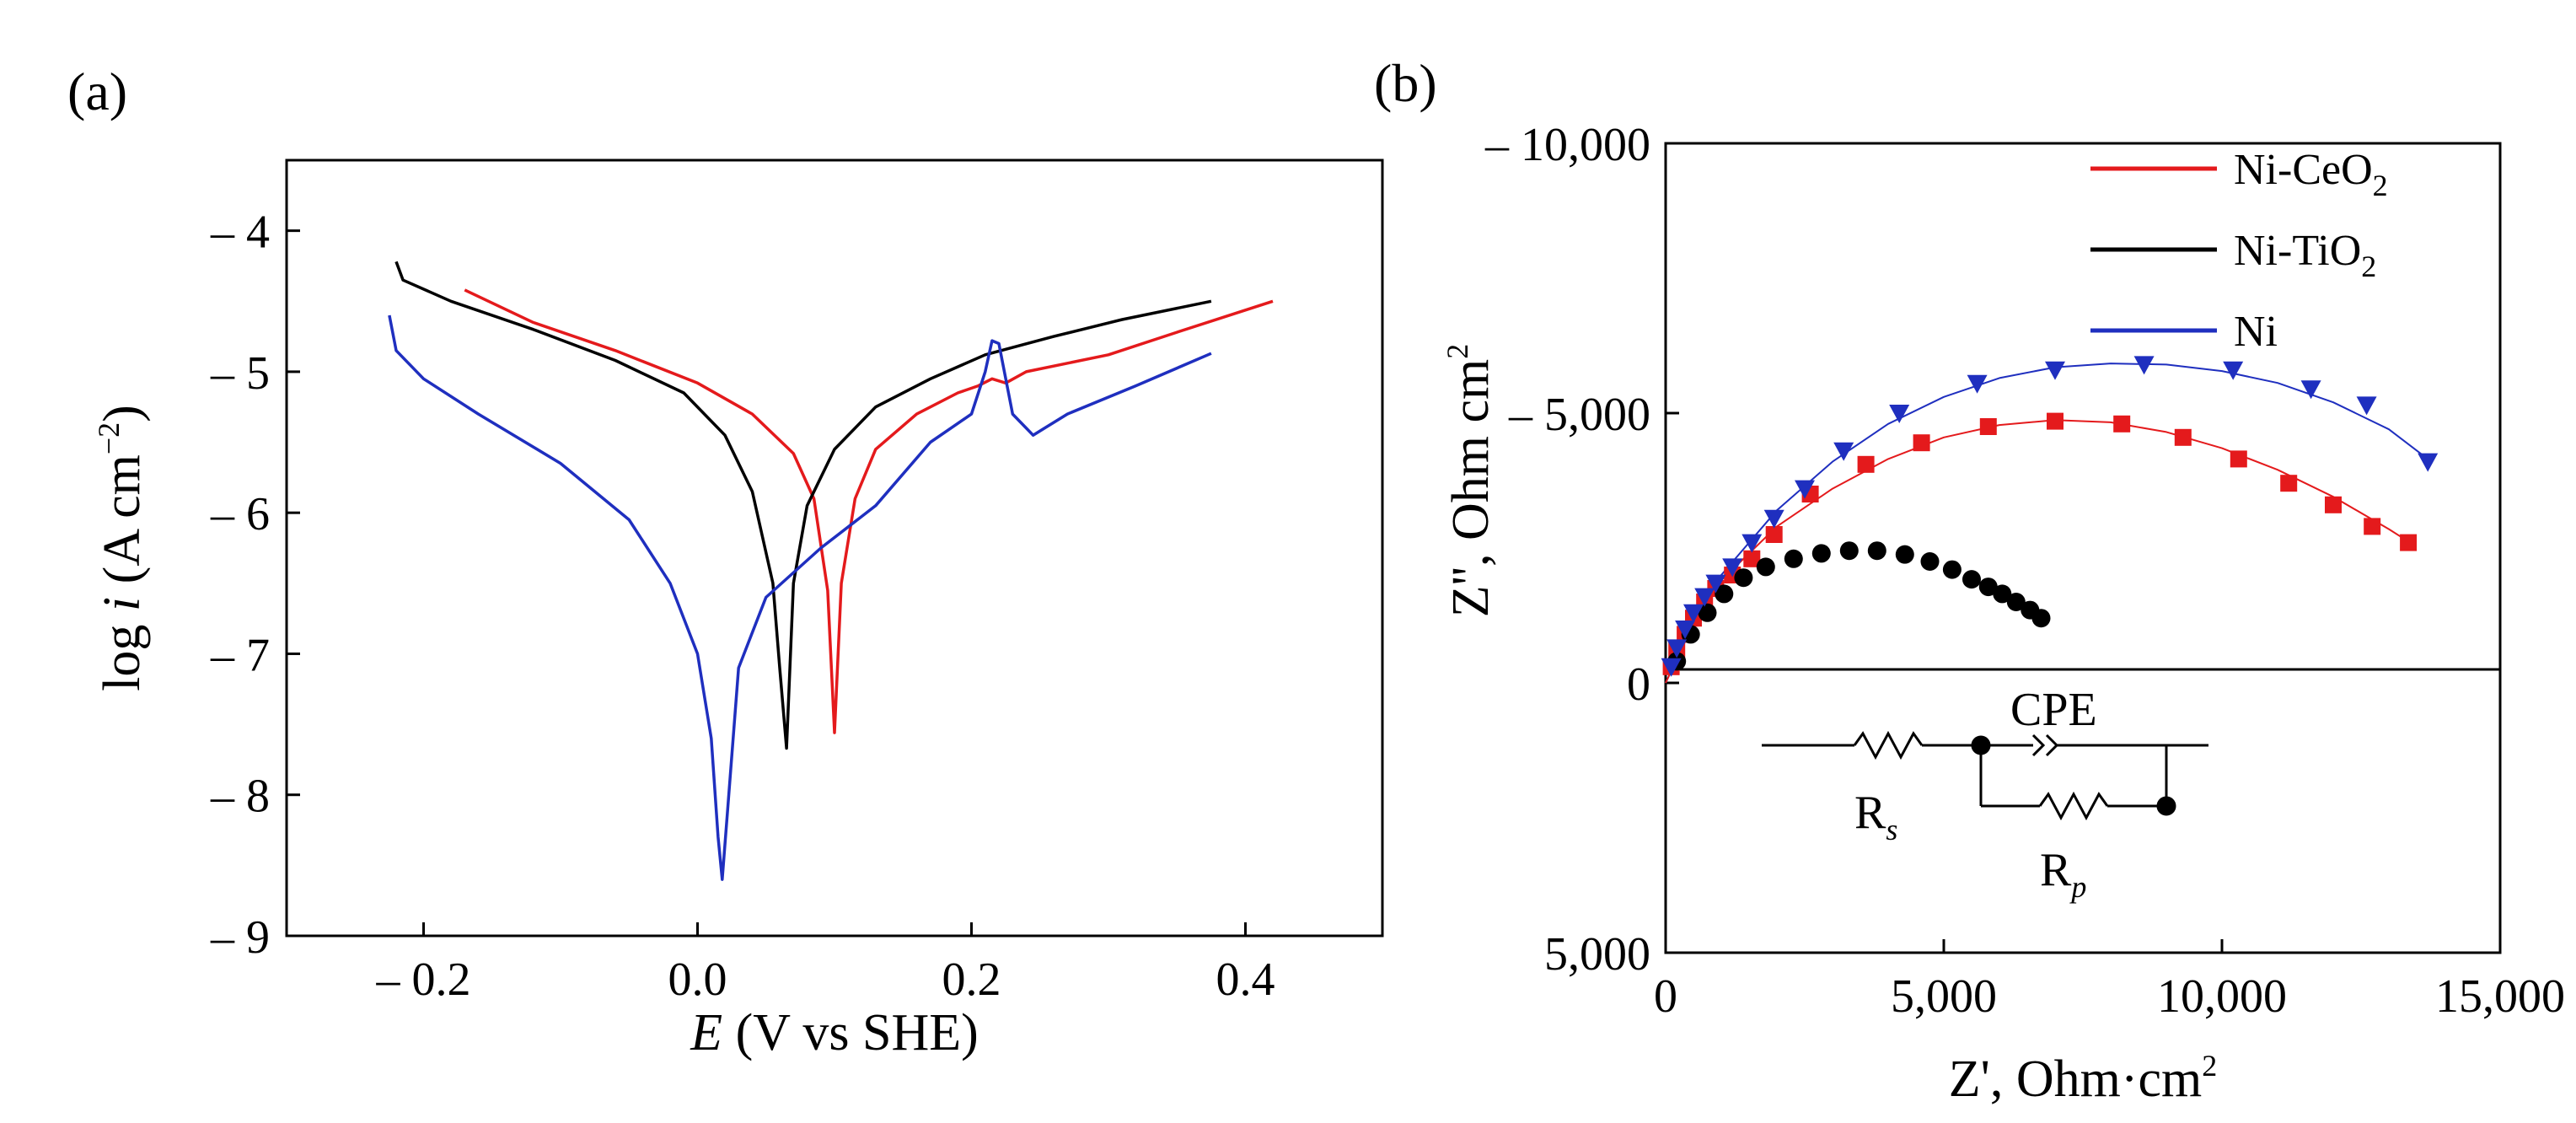  I want to click on panel-b-x-tick-label-zero: 0, so click(1665, 996).